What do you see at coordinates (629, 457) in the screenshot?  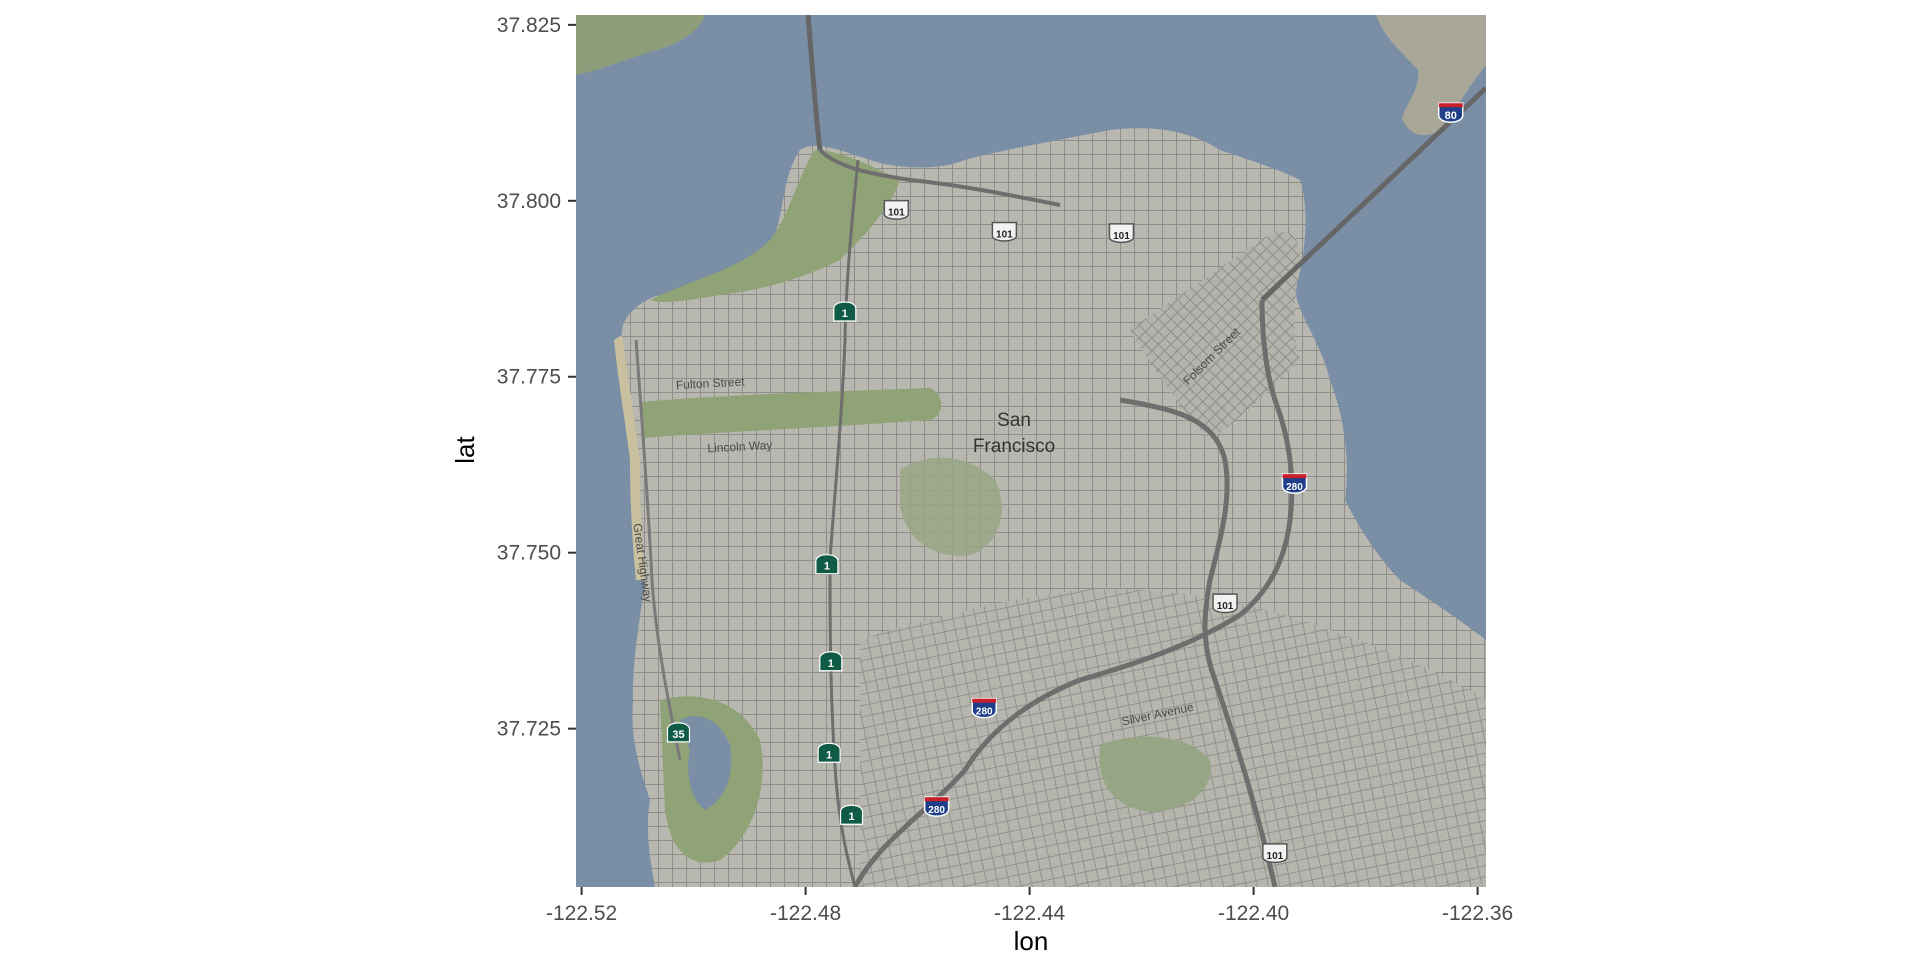 I see `ocean-beach` at bounding box center [629, 457].